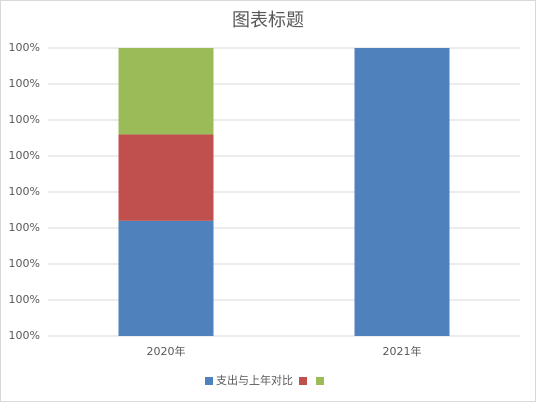  I want to click on chart-title: 图表标题, so click(268, 20).